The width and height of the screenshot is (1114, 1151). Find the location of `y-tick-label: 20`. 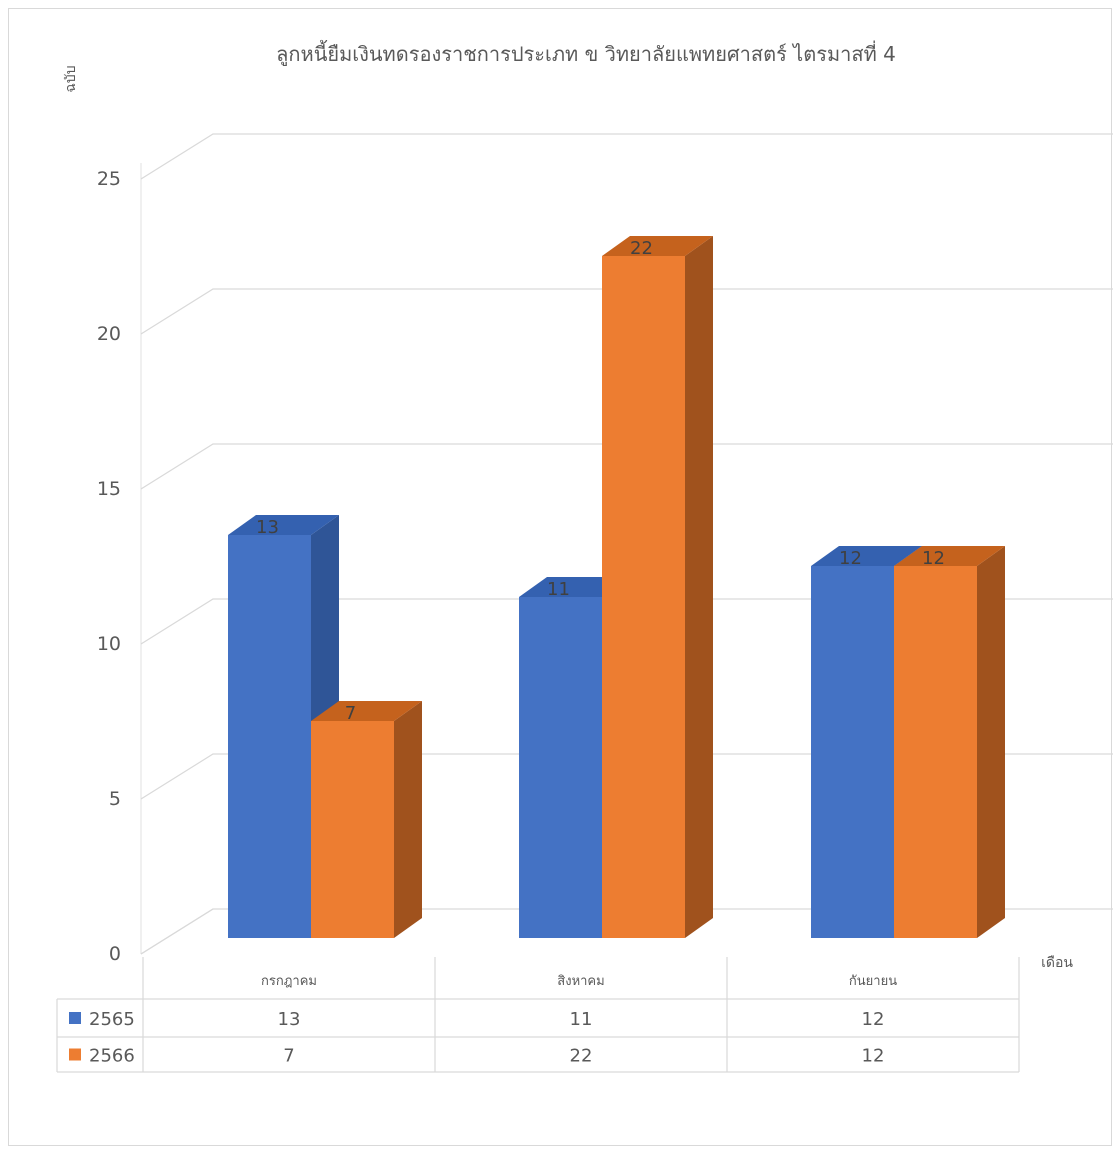

y-tick-label: 20 is located at coordinates (109, 334).